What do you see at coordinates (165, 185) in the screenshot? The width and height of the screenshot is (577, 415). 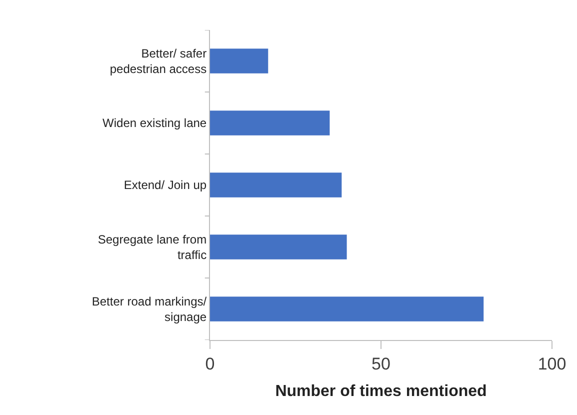 I see `y-tick-label: Extend/ Join up` at bounding box center [165, 185].